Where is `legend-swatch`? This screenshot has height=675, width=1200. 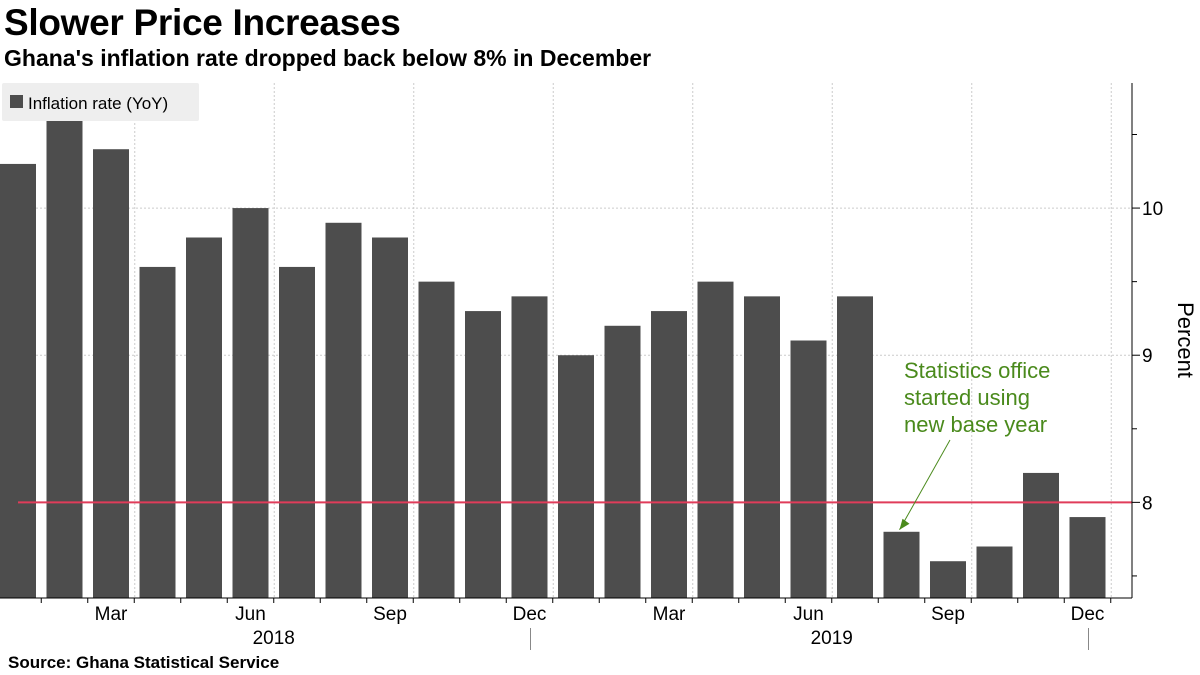 legend-swatch is located at coordinates (16, 101).